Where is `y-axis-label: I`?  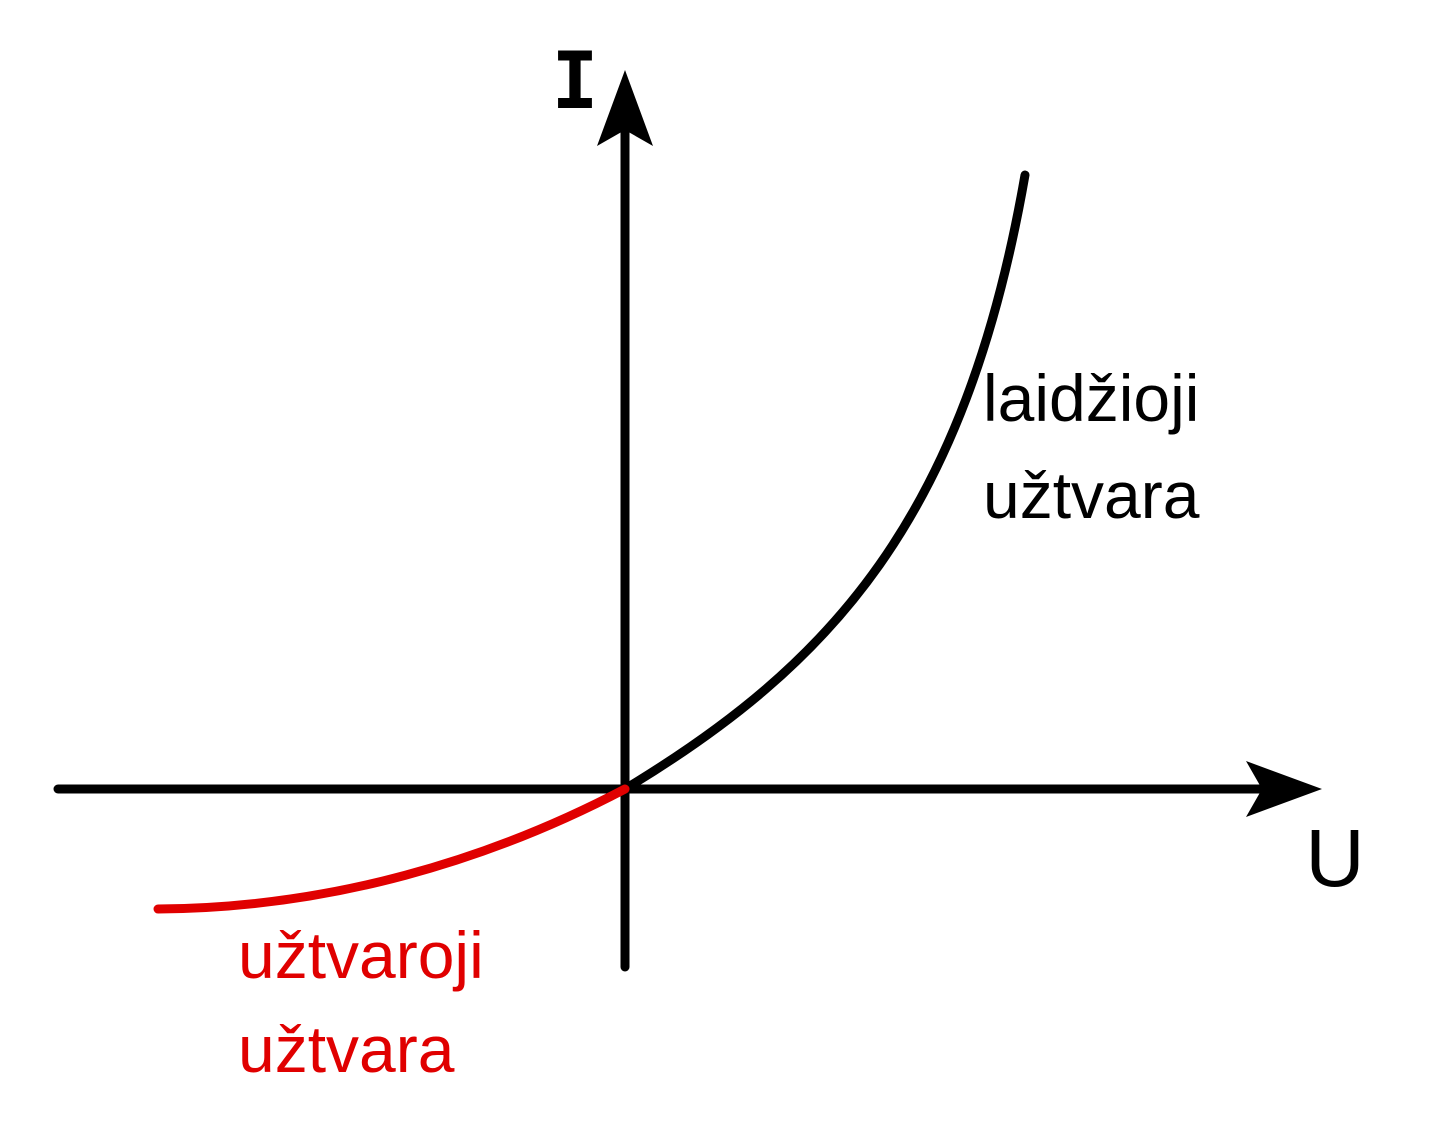 y-axis-label: I is located at coordinates (575, 82).